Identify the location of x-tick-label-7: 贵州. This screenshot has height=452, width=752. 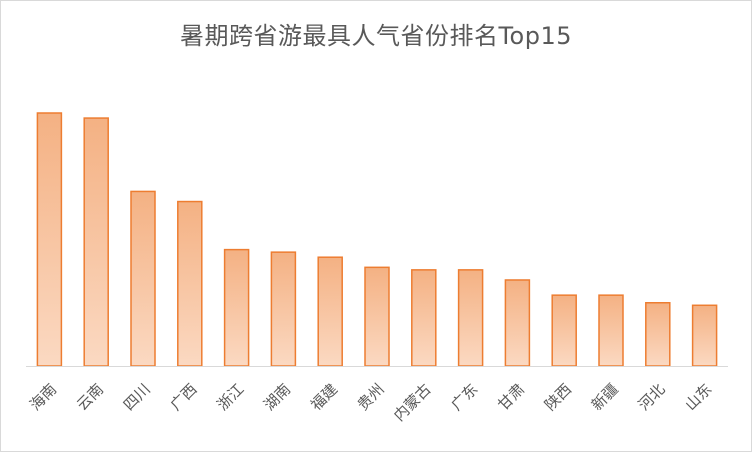
(371, 397).